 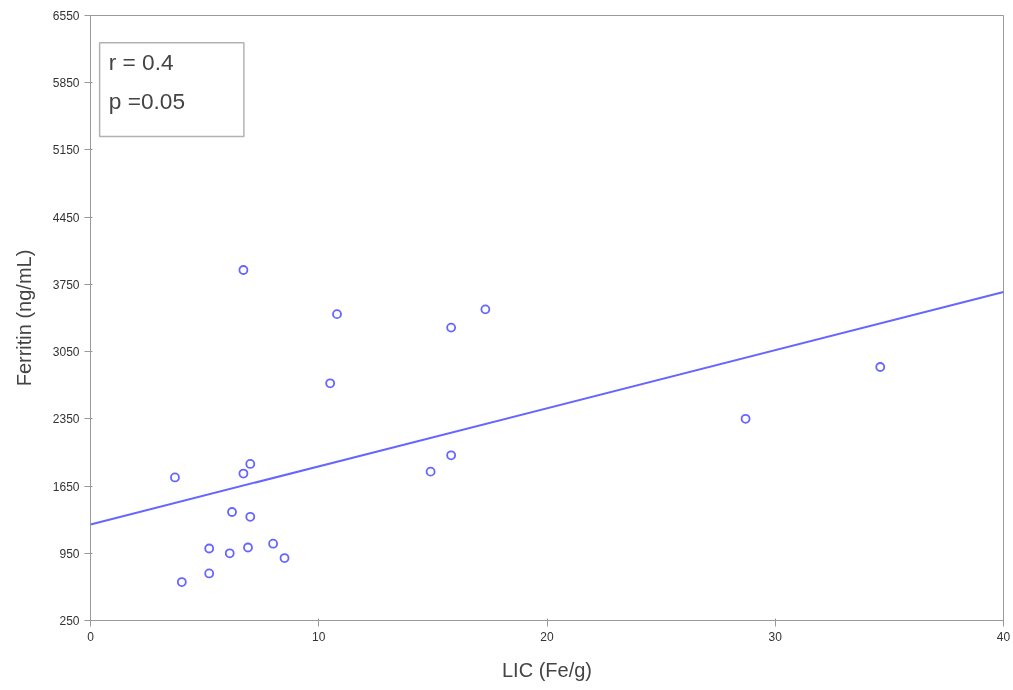 I want to click on annotation: p =0.05, so click(x=146, y=101).